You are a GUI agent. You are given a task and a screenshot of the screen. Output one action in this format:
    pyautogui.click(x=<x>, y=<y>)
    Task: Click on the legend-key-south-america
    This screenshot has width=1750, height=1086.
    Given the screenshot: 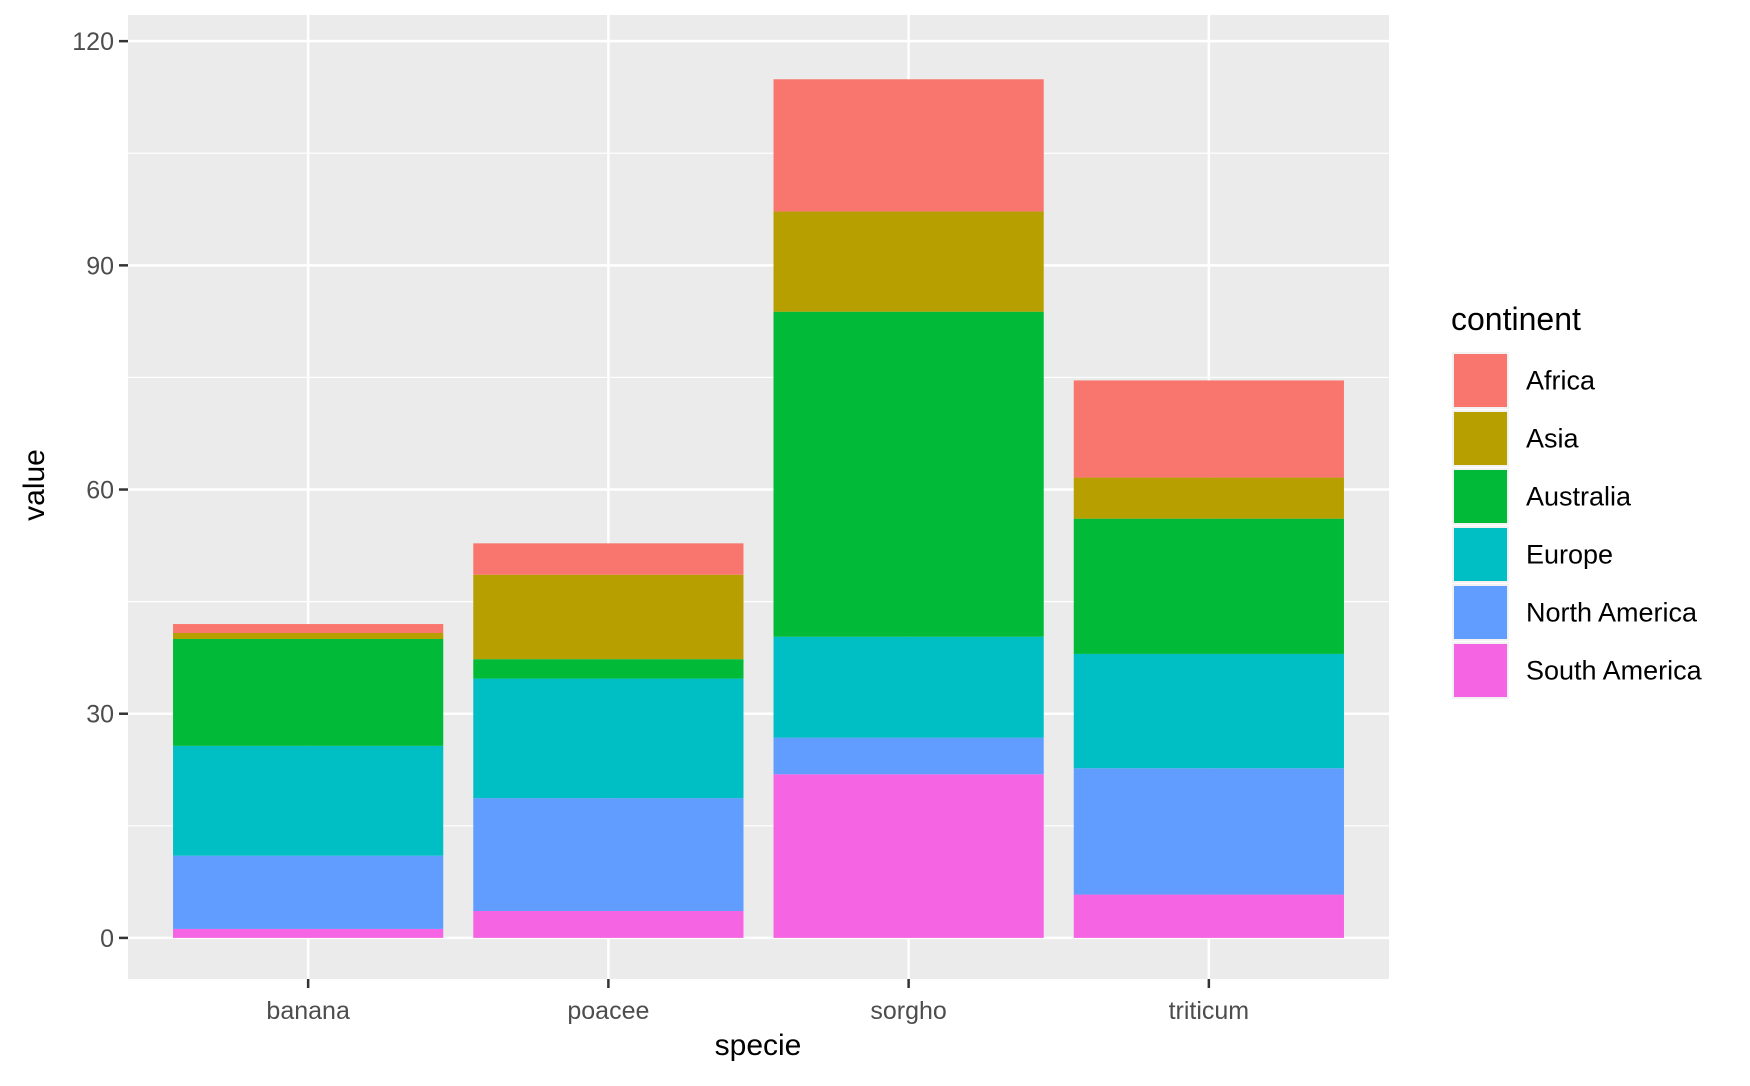 What is the action you would take?
    pyautogui.click(x=1480, y=670)
    